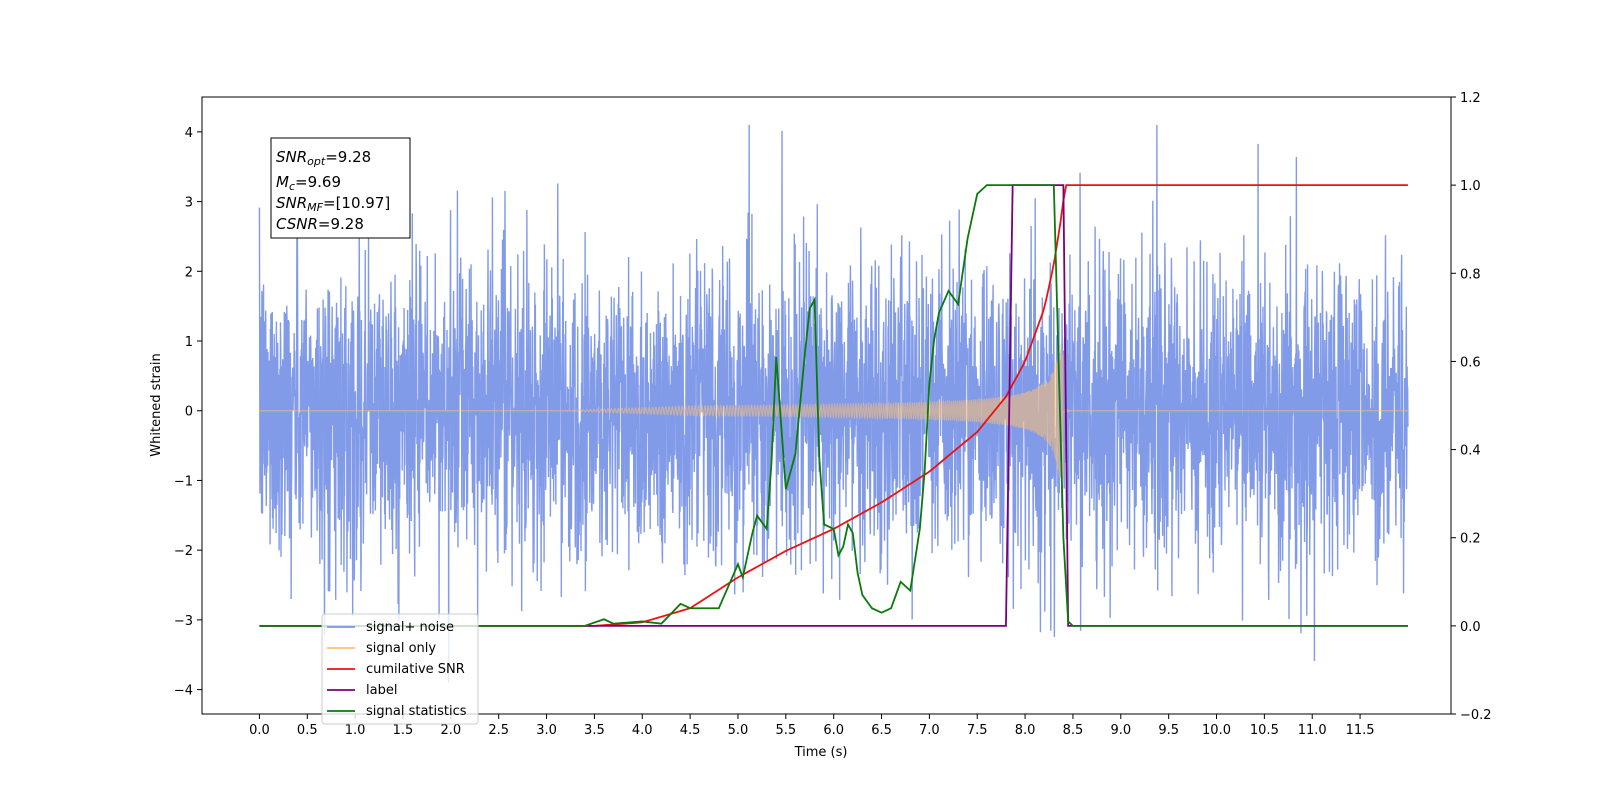  What do you see at coordinates (1168, 730) in the screenshot?
I see `x-tick-label: 9.5` at bounding box center [1168, 730].